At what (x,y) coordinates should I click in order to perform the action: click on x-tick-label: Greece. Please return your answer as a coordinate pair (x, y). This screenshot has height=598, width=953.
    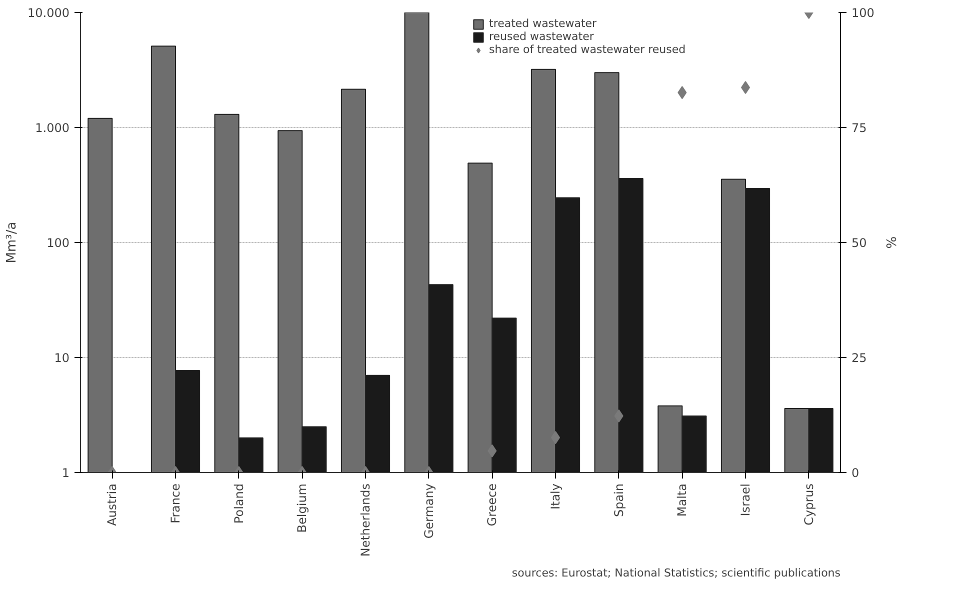
    Looking at the image, I should click on (492, 504).